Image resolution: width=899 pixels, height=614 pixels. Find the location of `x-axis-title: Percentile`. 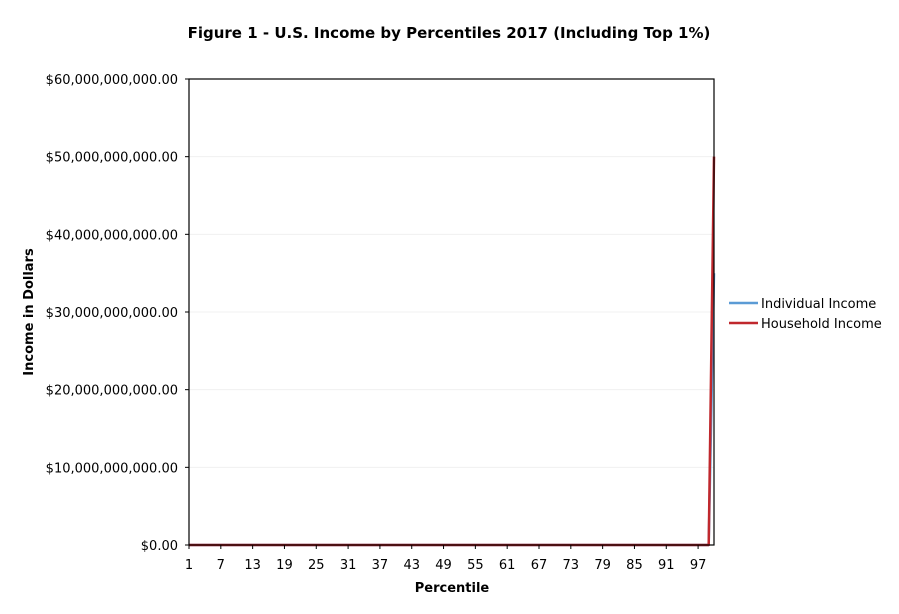

x-axis-title: Percentile is located at coordinates (452, 588).